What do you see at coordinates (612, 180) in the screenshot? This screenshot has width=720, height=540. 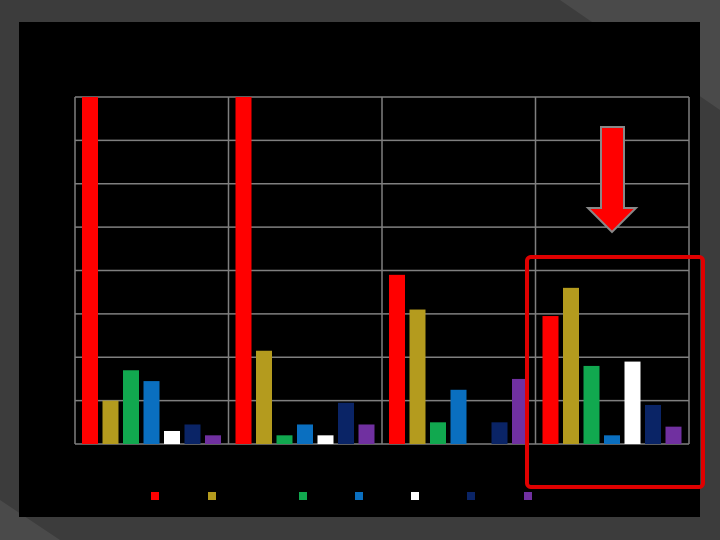 I see `arrow` at bounding box center [612, 180].